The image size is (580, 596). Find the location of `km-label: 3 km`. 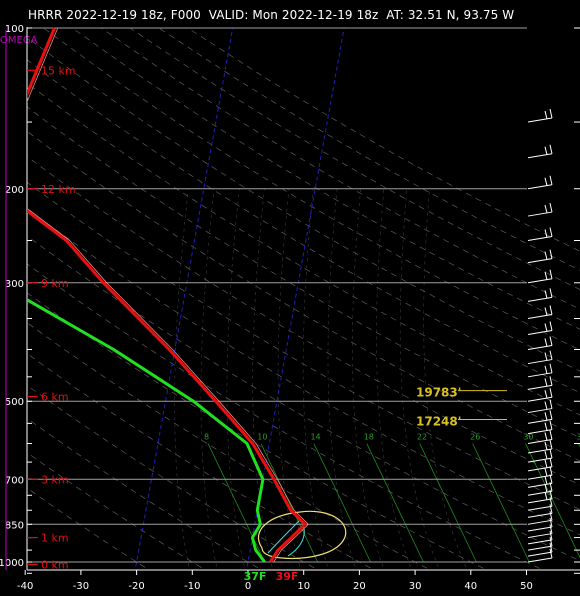

km-label: 3 km is located at coordinates (55, 479).